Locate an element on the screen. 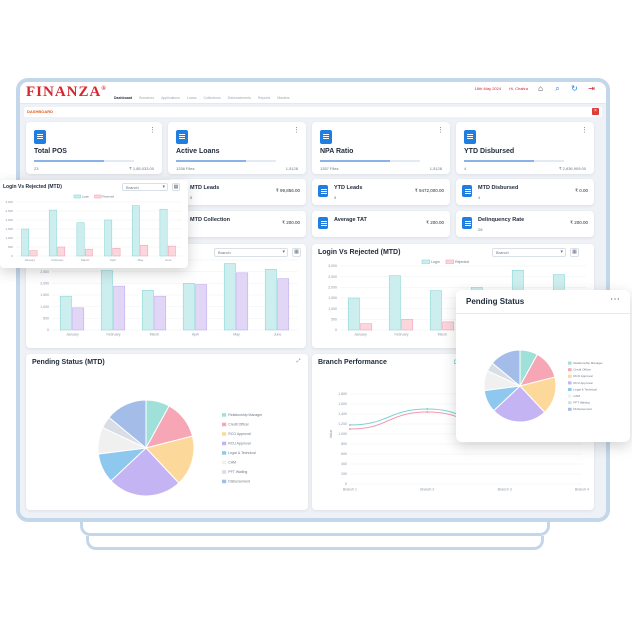 Image resolution: width=632 pixels, height=632 pixels. top-info: 16th May 2024 Hi, Chaitra ⌂ ⌕ ↻ ⇥ is located at coordinates (535, 88).